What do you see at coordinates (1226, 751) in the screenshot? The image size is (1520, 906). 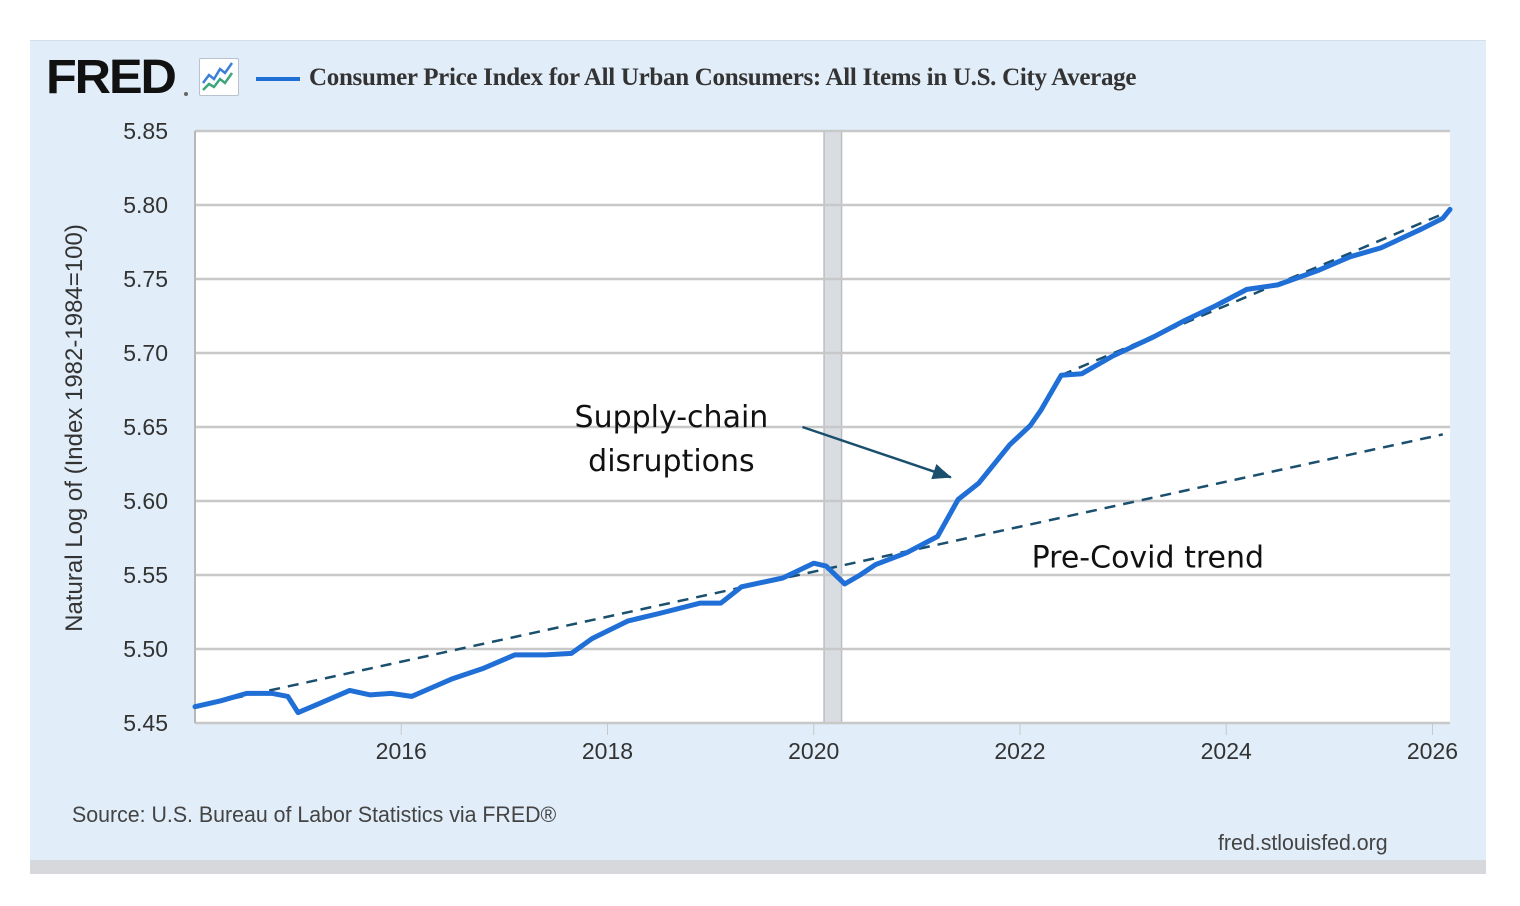 I see `x-tick-label: 2024` at bounding box center [1226, 751].